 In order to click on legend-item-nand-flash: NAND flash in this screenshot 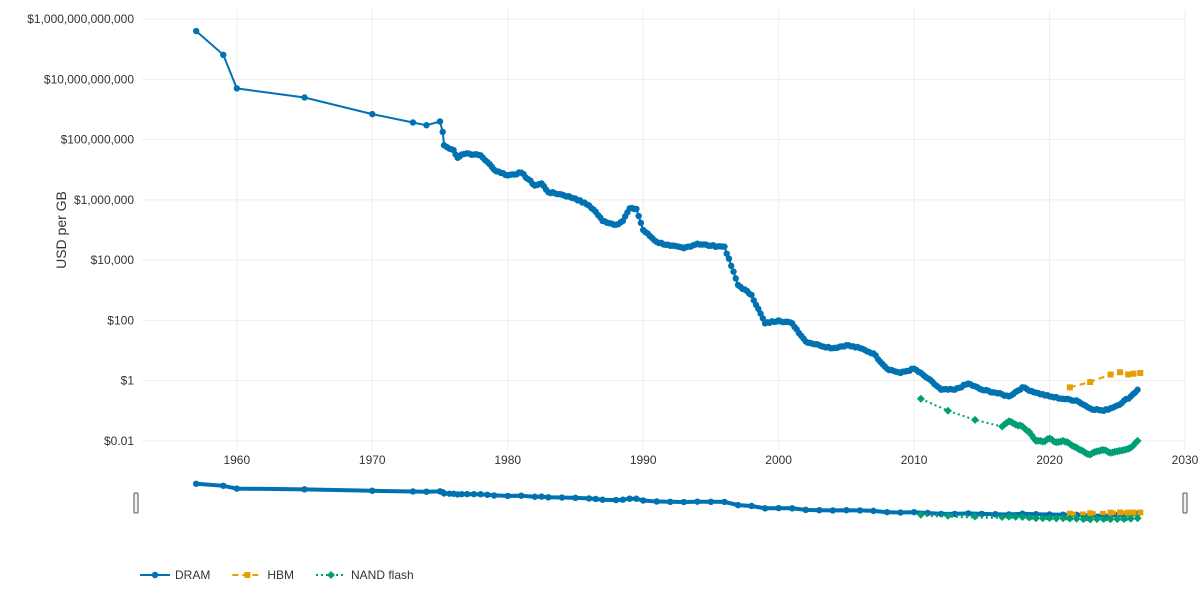, I will do `click(365, 575)`.